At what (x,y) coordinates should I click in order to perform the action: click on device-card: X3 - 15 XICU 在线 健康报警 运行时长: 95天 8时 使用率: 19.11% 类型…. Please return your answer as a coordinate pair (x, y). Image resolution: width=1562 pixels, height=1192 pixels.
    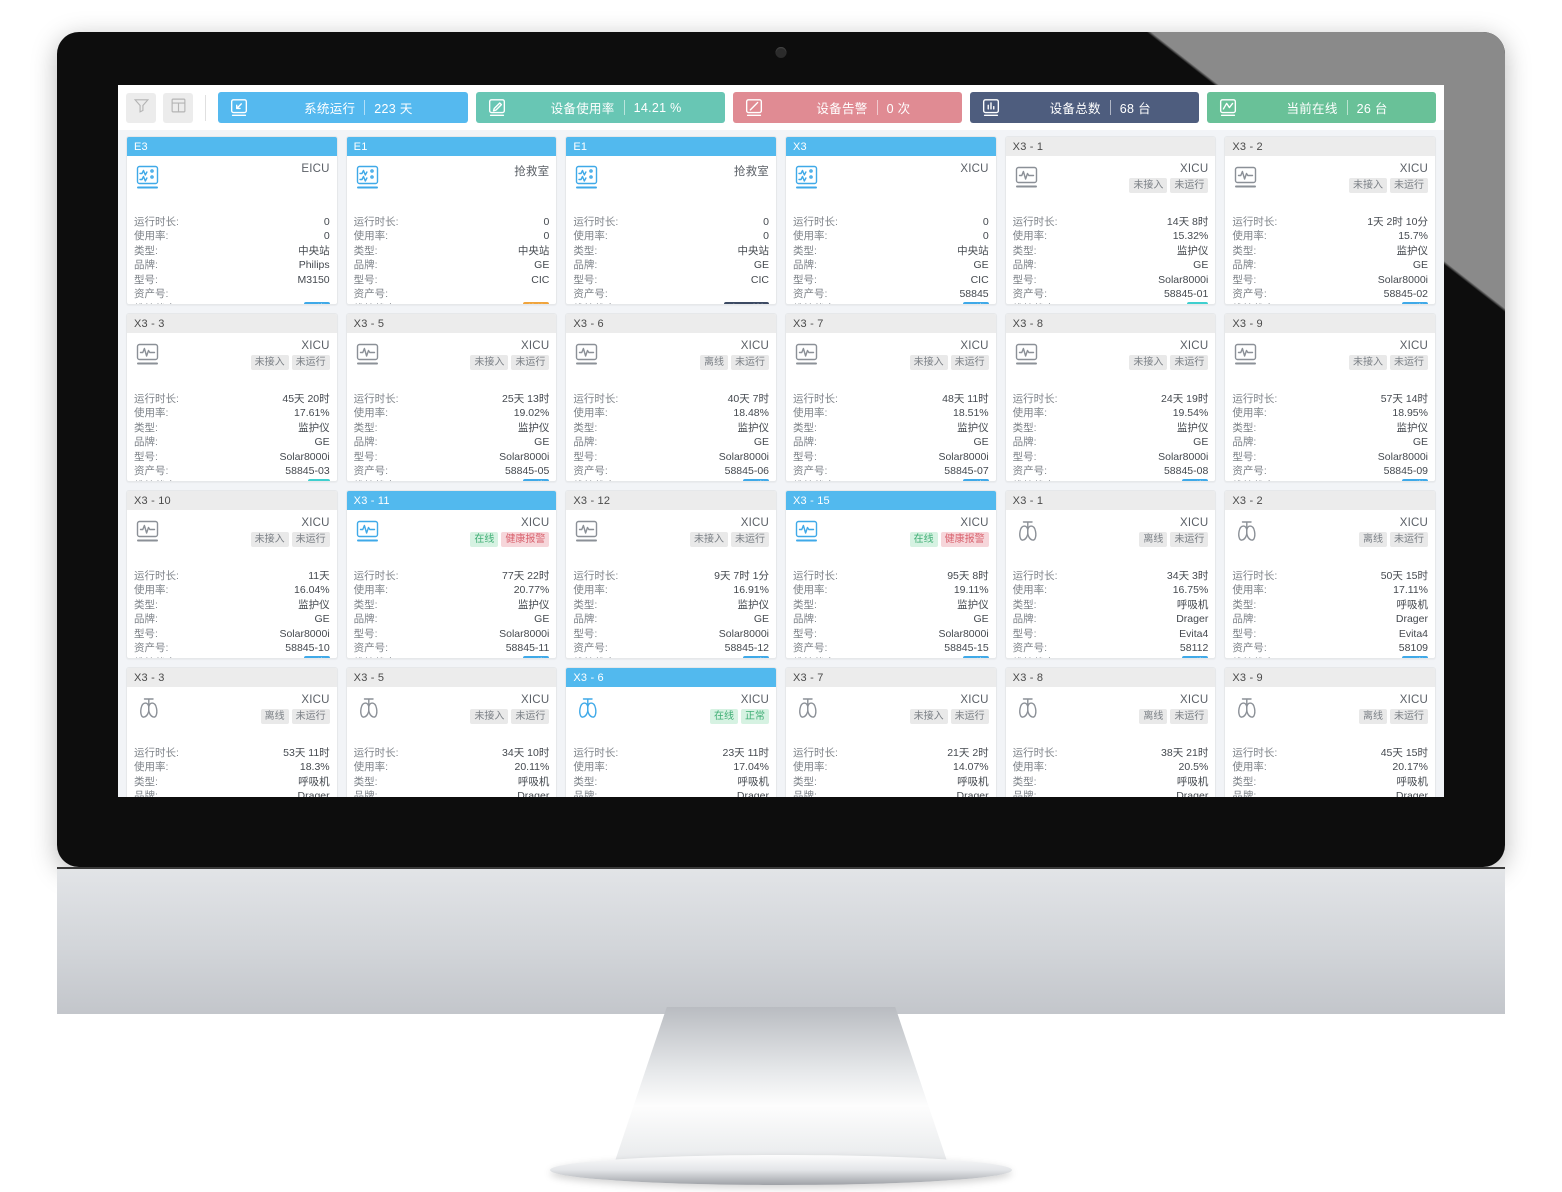
    Looking at the image, I should click on (891, 574).